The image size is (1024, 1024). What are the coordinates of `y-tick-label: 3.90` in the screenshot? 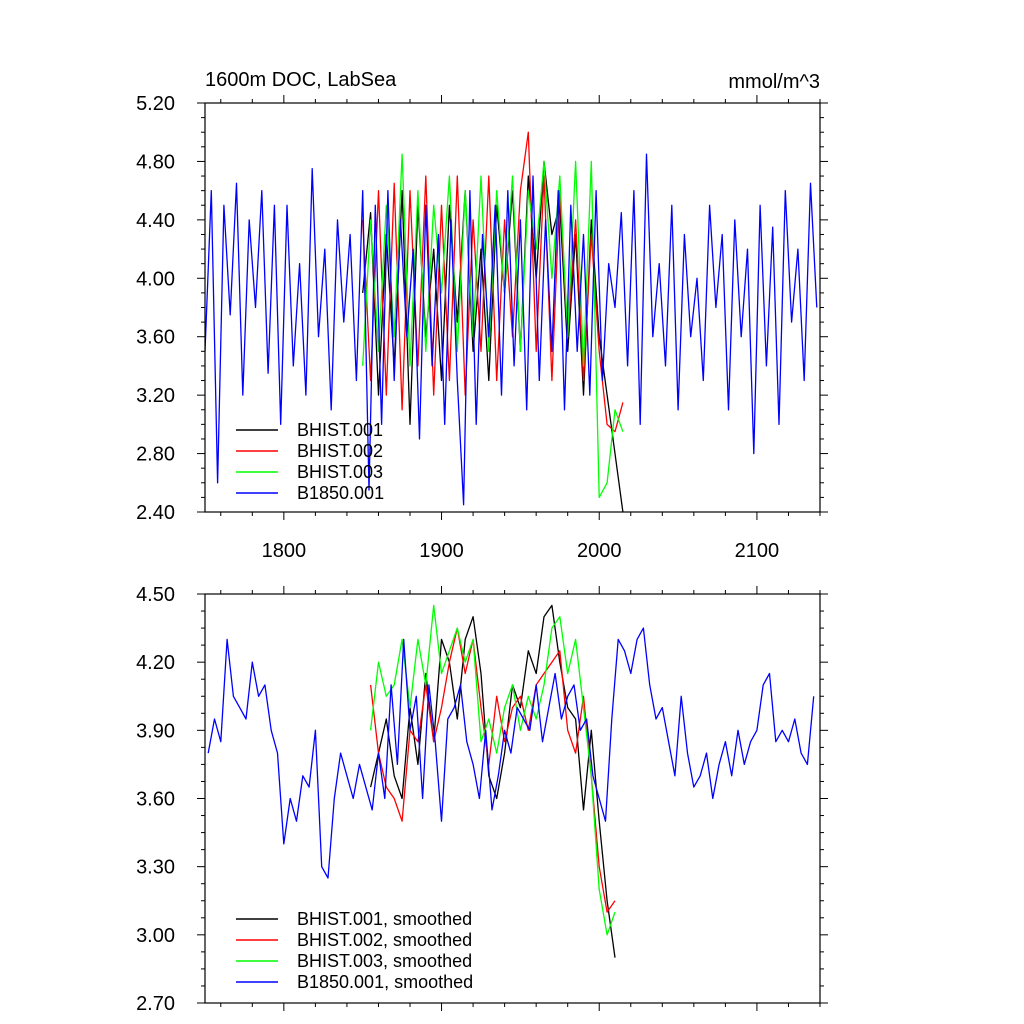 It's located at (155, 731).